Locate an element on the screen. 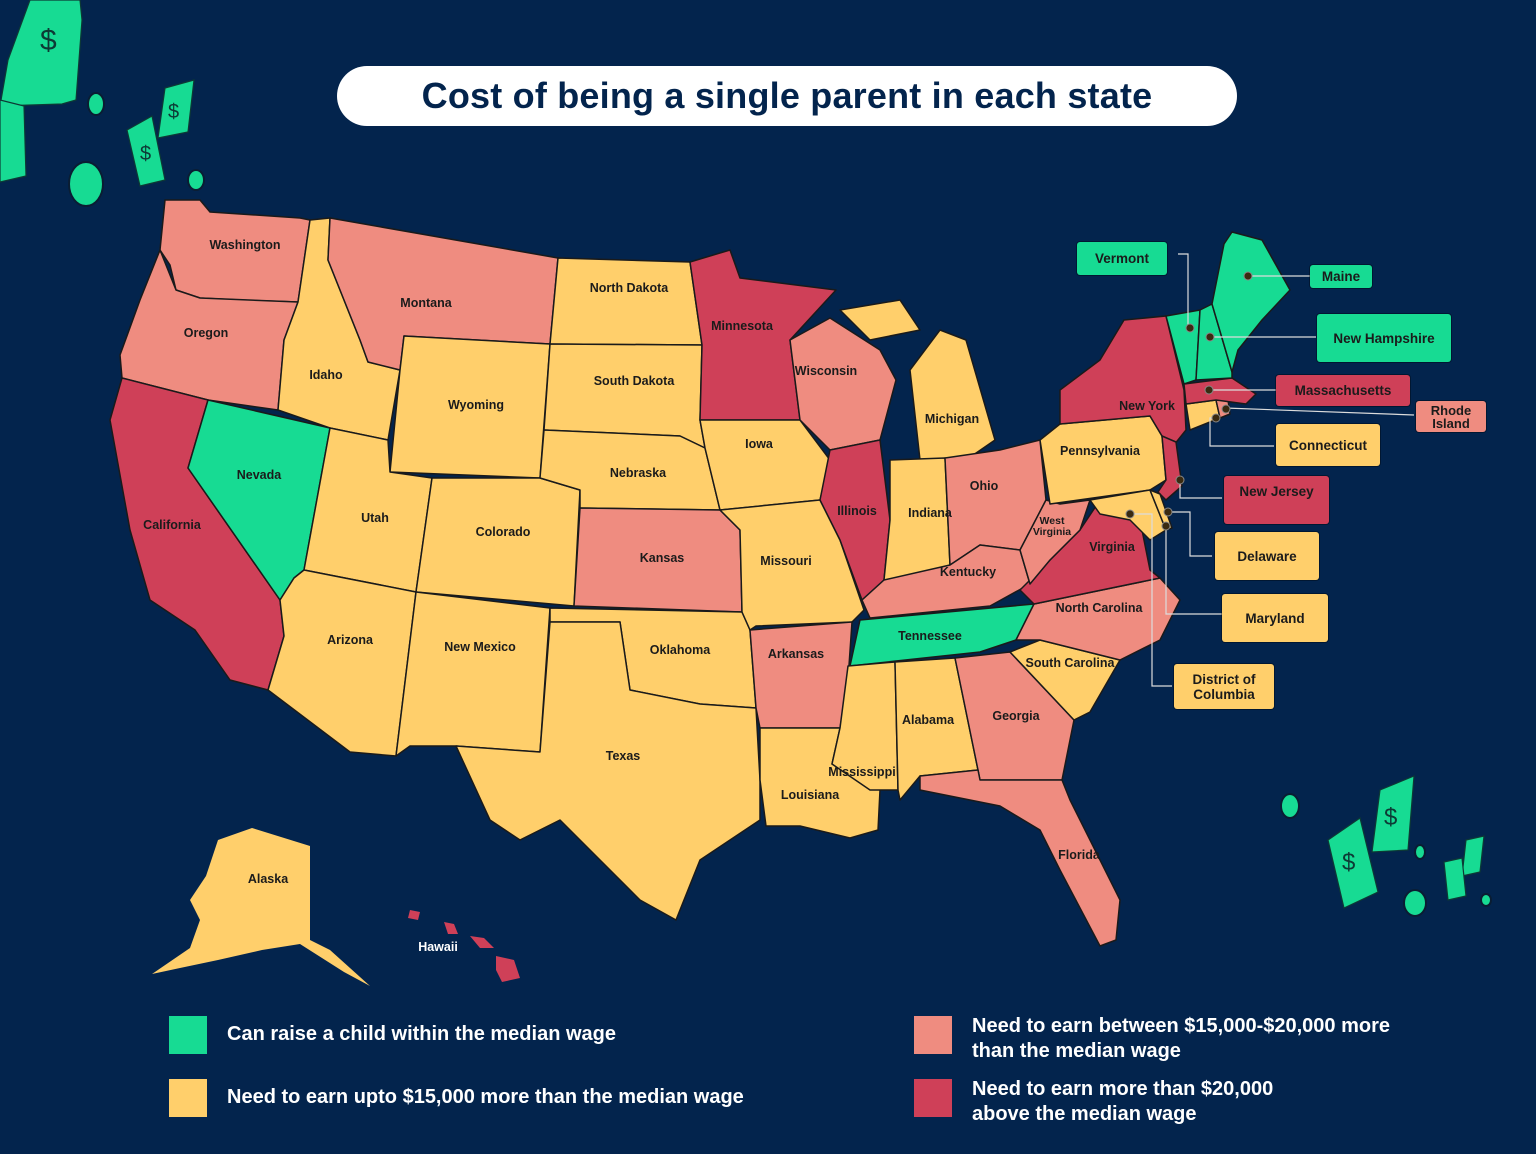 The image size is (1536, 1154). state-north-dakota is located at coordinates (626, 301).